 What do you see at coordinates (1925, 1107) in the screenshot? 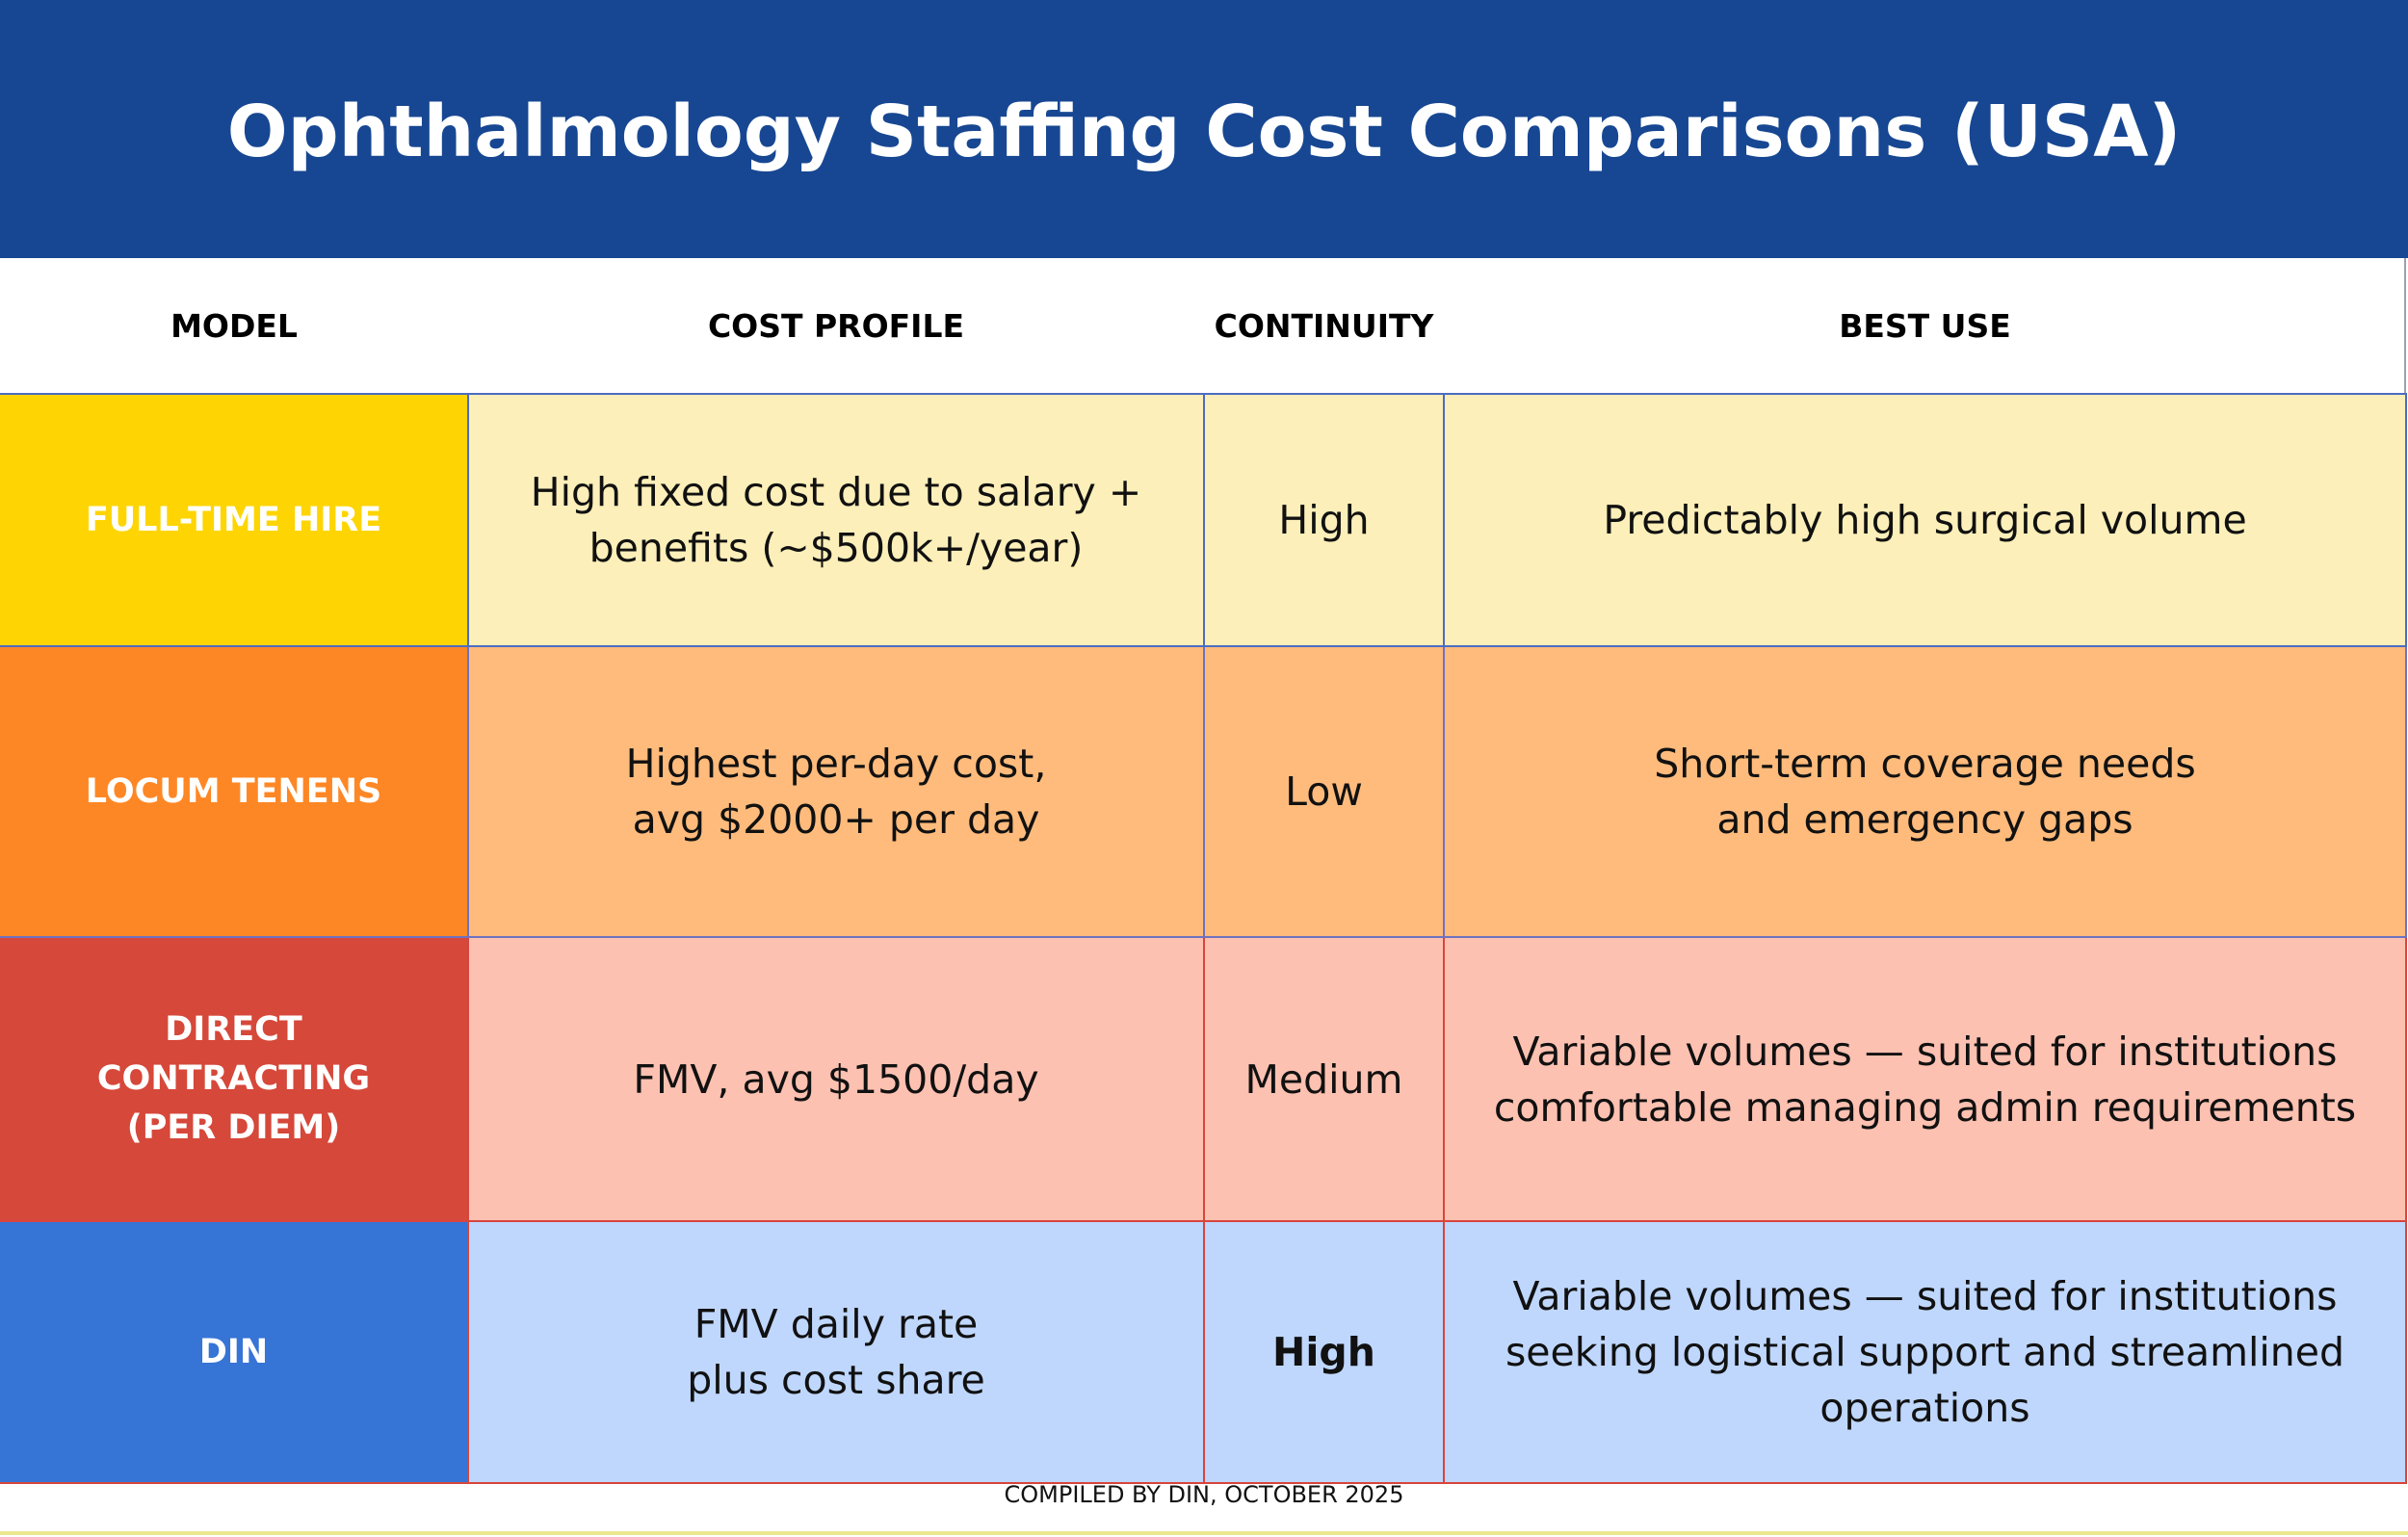
I see `best-use-line: comfortable managing admin requirements` at bounding box center [1925, 1107].